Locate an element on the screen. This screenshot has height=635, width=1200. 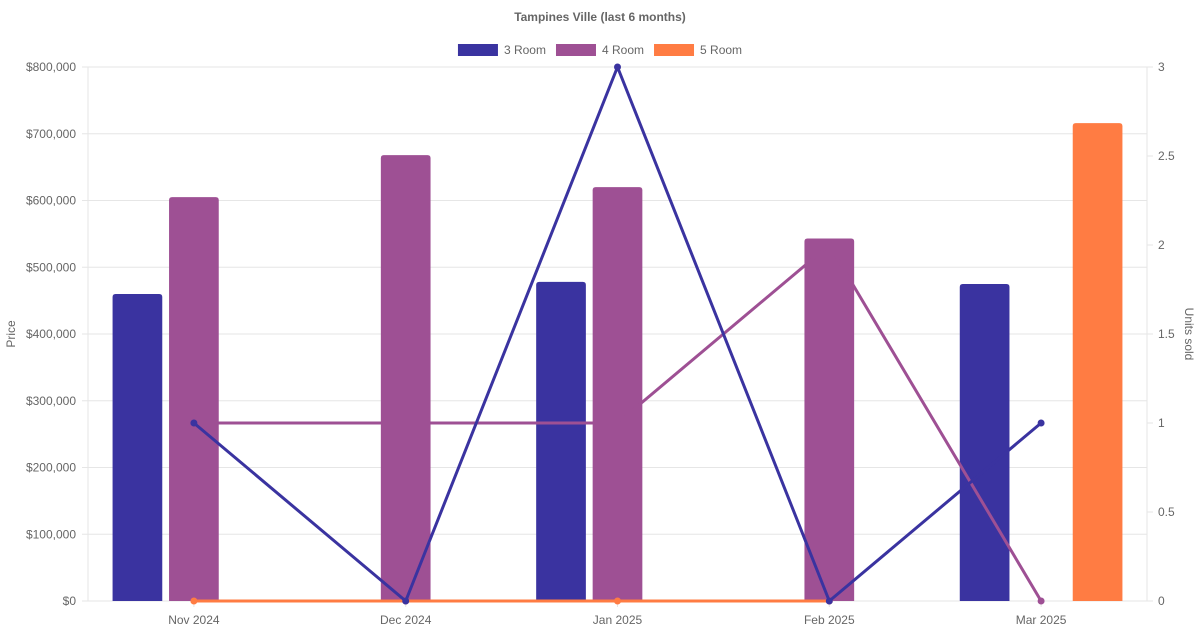
y-axis-right-title: Units sold is located at coordinates (1189, 334).